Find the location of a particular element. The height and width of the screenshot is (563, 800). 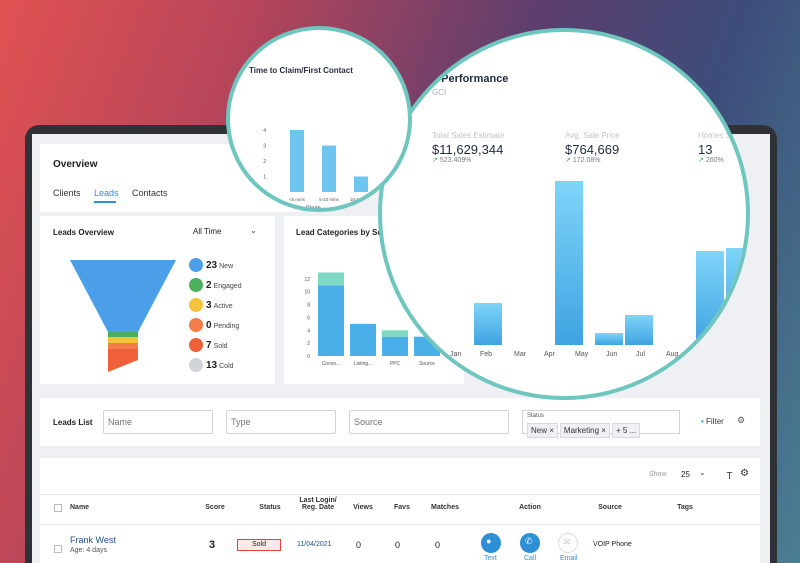

text-size-icon: Ｔ is located at coordinates (730, 476).